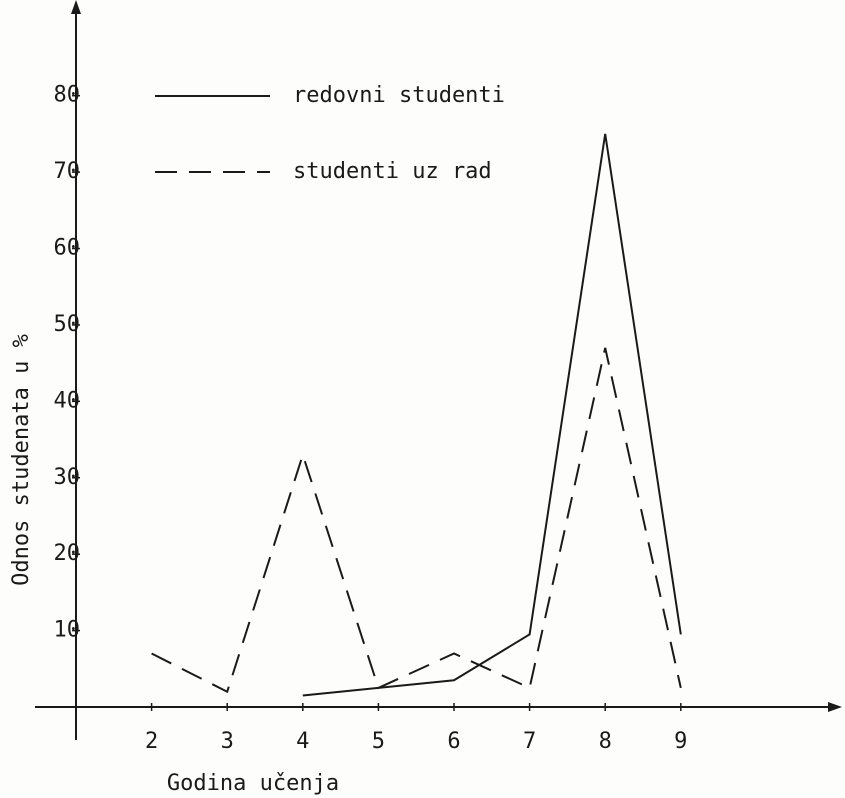 This screenshot has width=845, height=798. I want to click on x-tick-label: 4, so click(302, 741).